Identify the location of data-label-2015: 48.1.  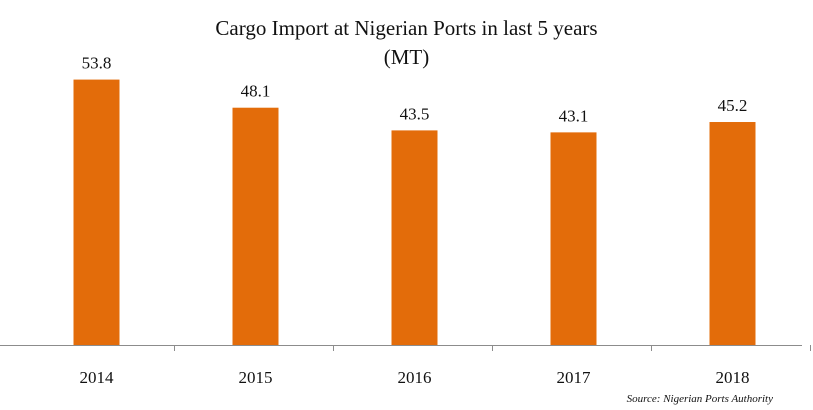
(256, 91).